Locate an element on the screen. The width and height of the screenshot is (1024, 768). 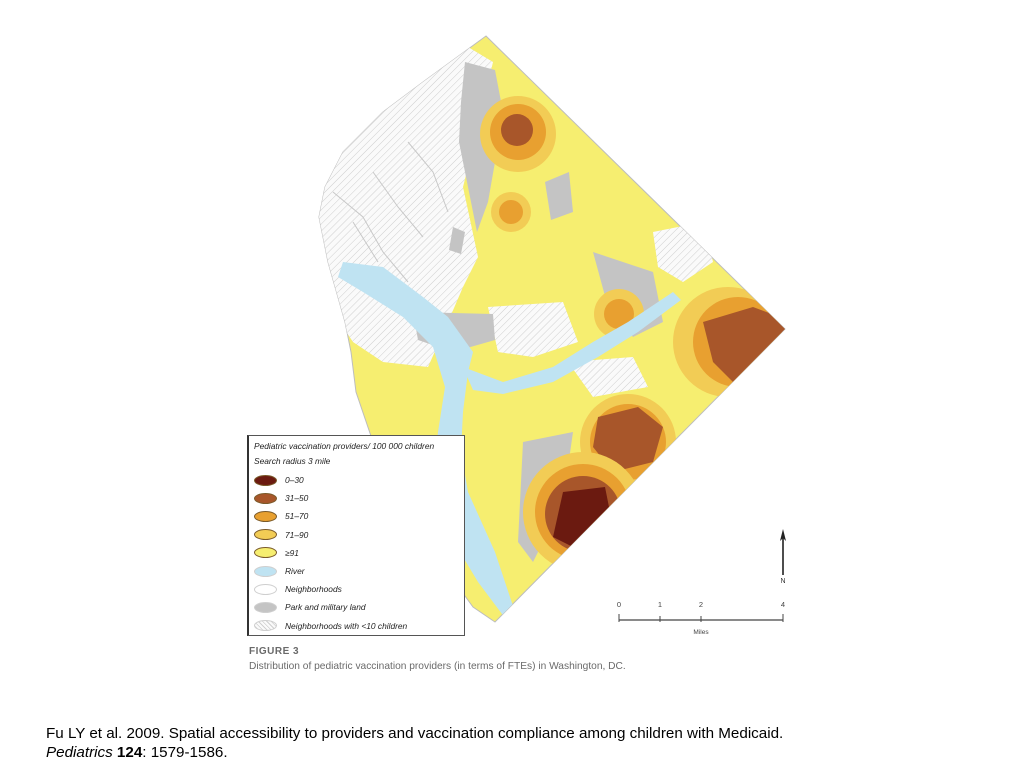
legend-label: ≥91 is located at coordinates (292, 552).